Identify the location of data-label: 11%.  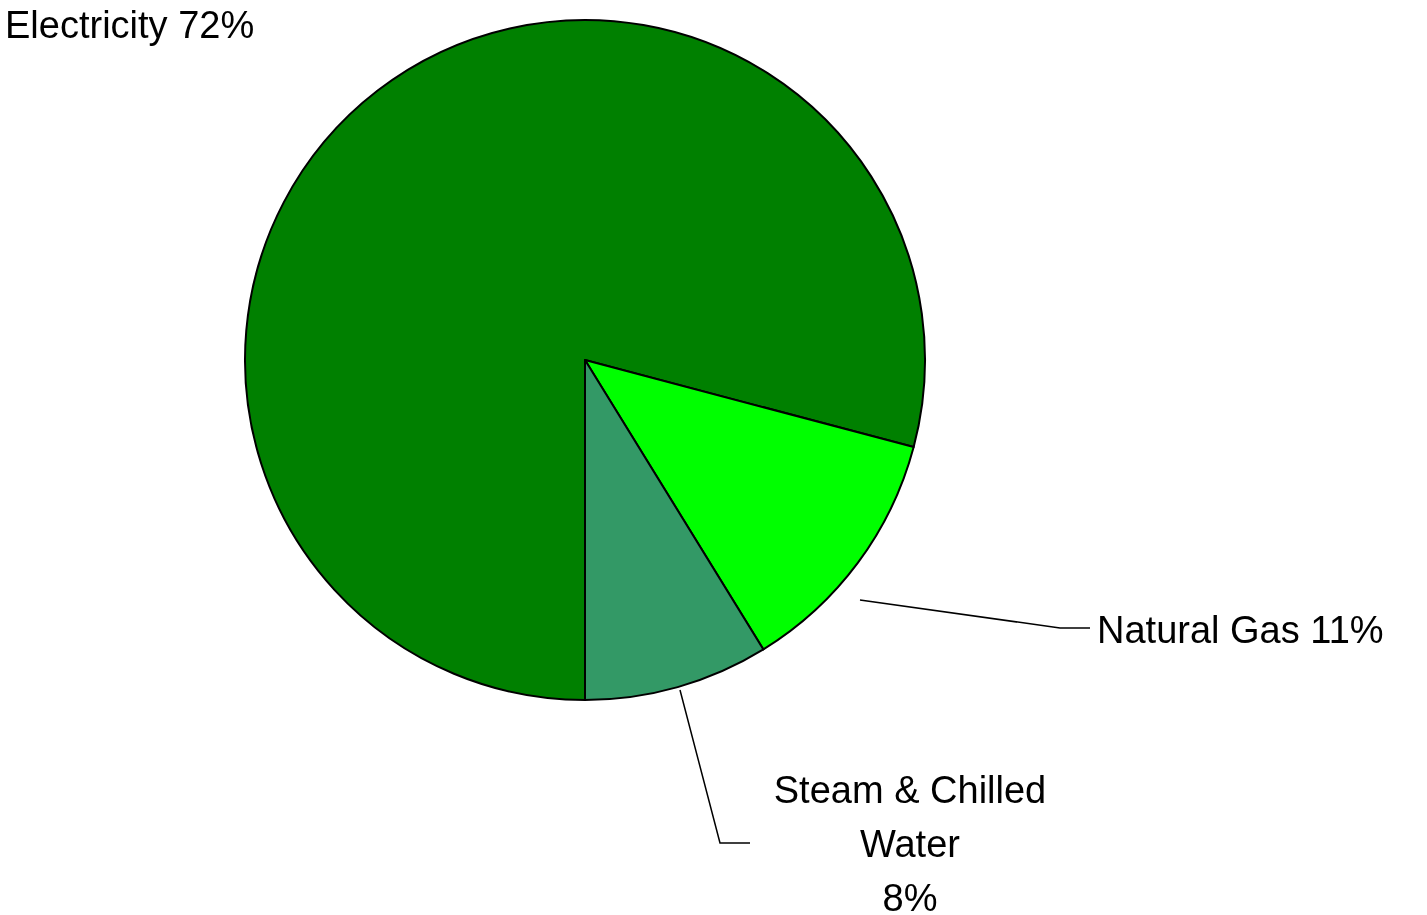
(1347, 630).